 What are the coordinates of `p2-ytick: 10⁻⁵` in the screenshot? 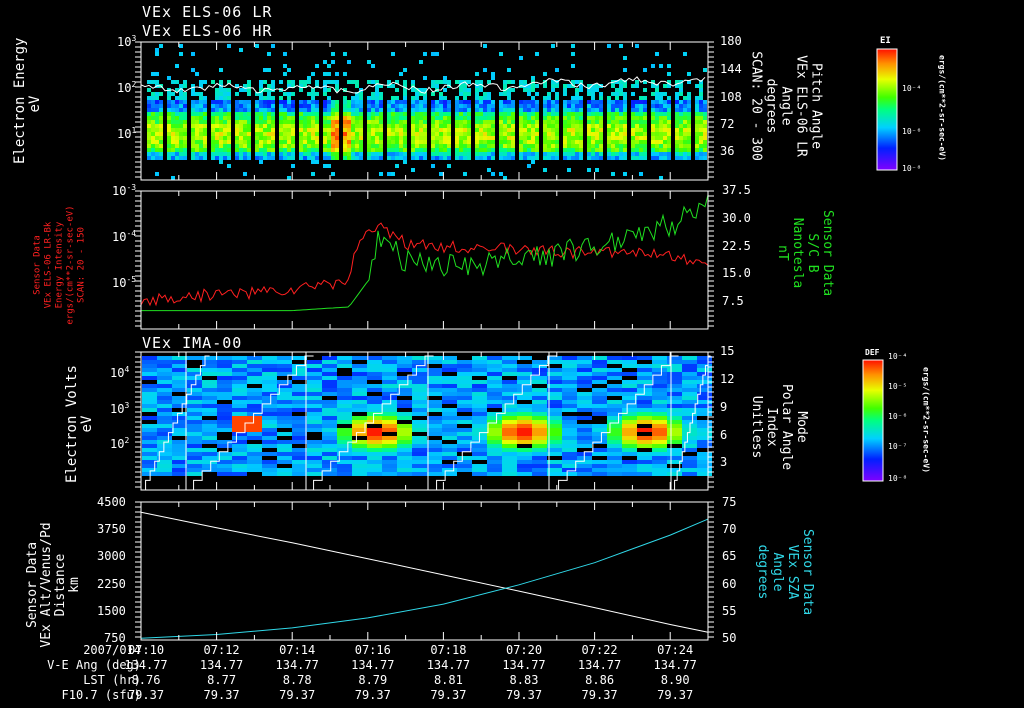 It's located at (124, 282).